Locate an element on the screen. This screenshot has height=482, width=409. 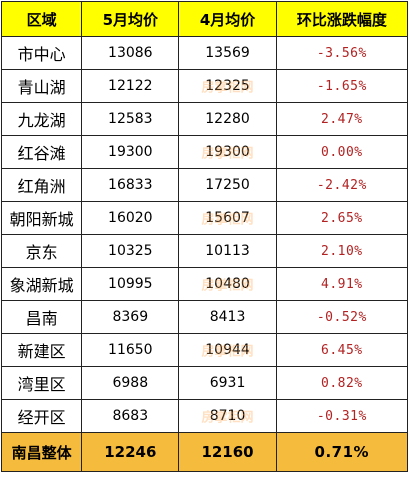
table-row: 湾里区 6988 6931 0.82% is located at coordinates (204, 383).